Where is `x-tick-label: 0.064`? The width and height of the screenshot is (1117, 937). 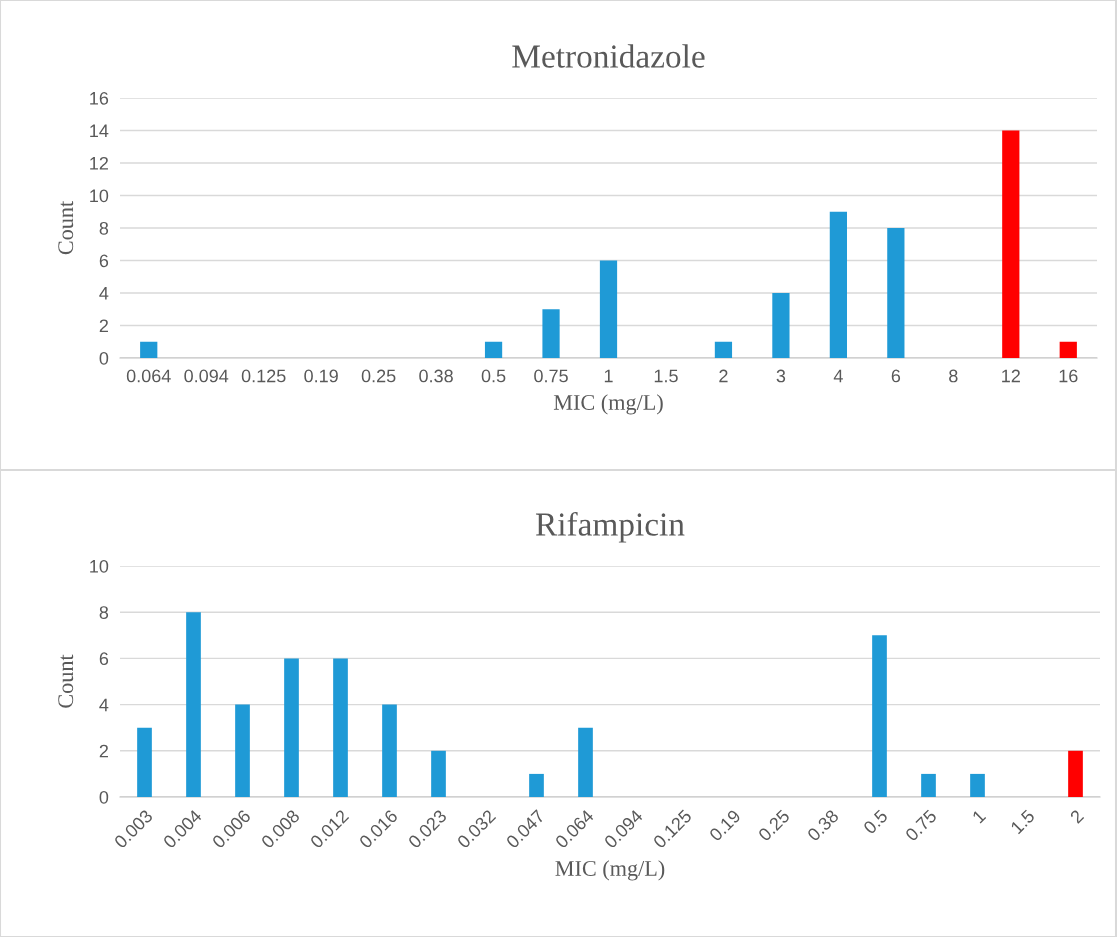
x-tick-label: 0.064 is located at coordinates (148, 376).